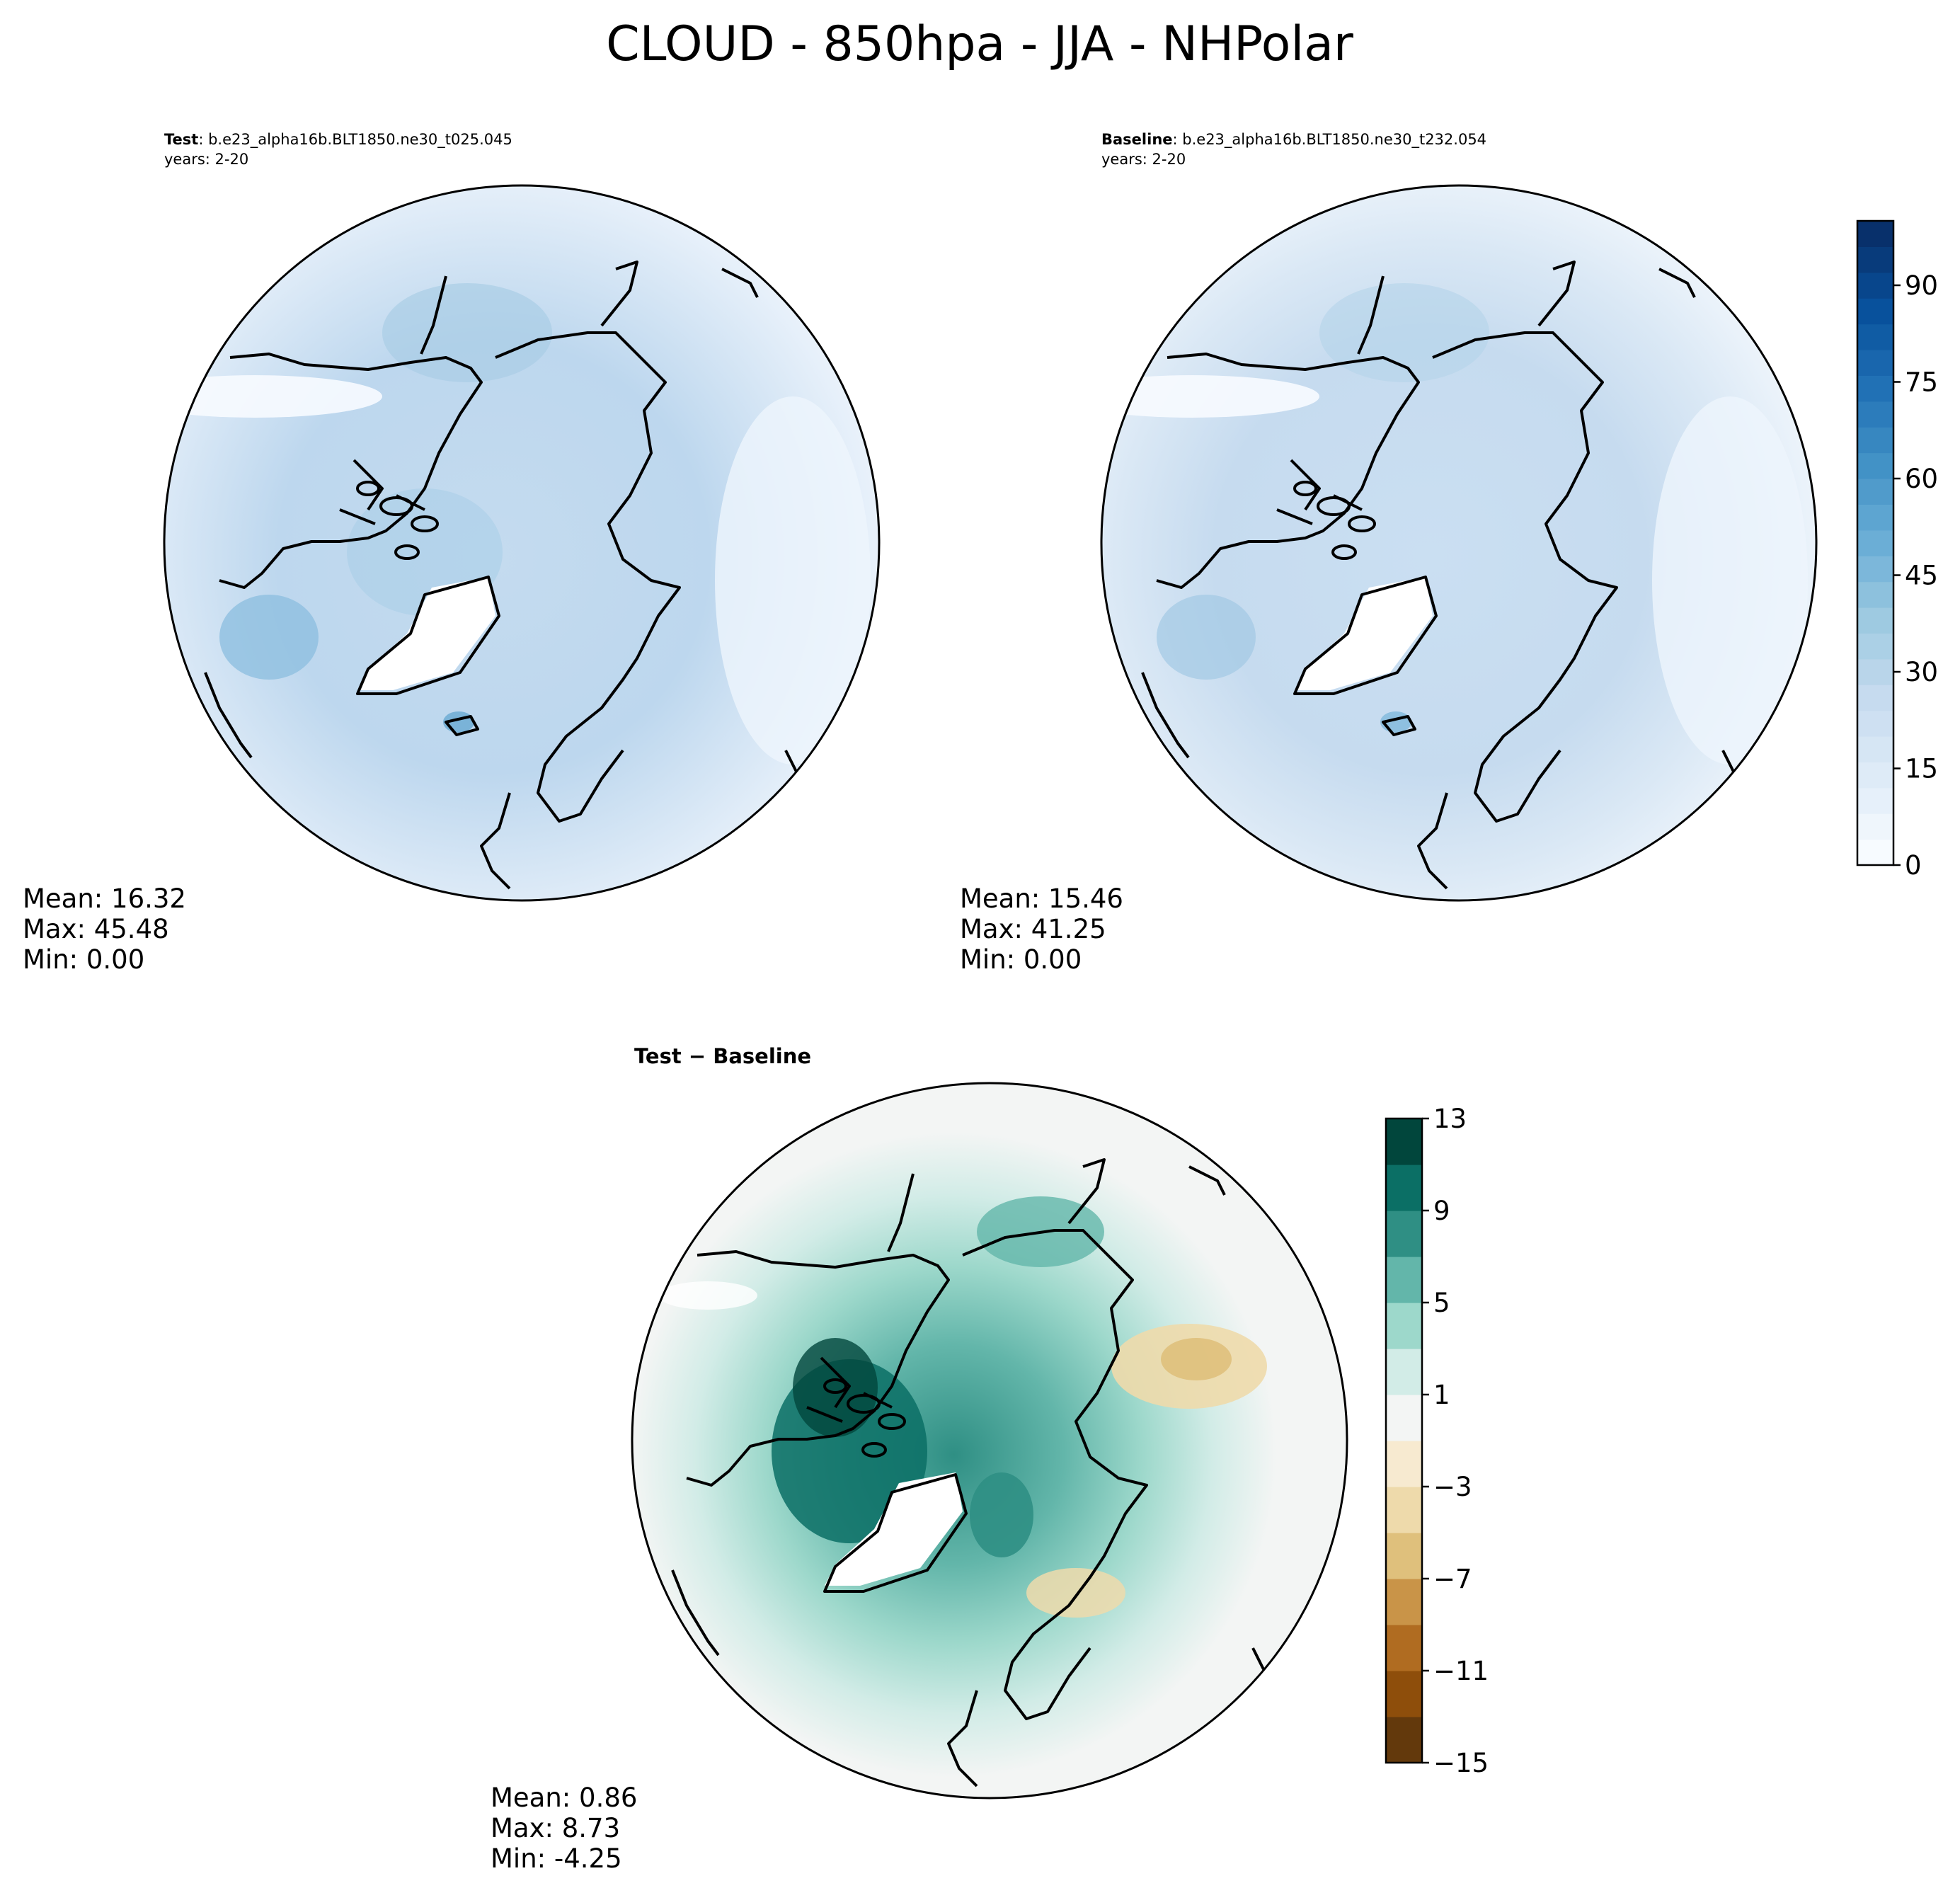 The height and width of the screenshot is (1888, 1960). I want to click on cloud-cbar-tick-label-1: 15, so click(1921, 769).